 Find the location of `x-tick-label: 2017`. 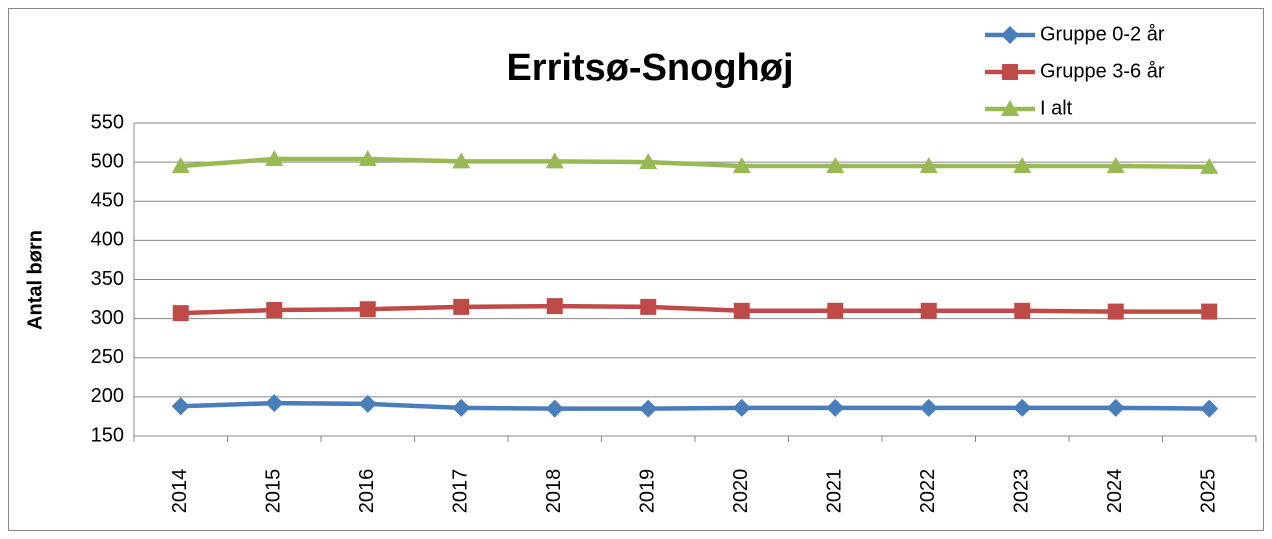

x-tick-label: 2017 is located at coordinates (461, 491).